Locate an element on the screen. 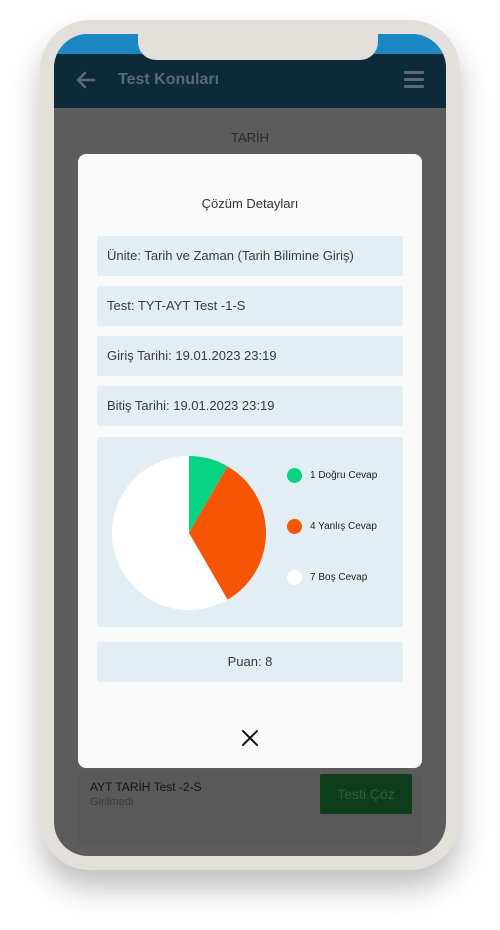 This screenshot has width=500, height=930. test-name-row: Test: TYT-AYT Test -1-S is located at coordinates (250, 306).